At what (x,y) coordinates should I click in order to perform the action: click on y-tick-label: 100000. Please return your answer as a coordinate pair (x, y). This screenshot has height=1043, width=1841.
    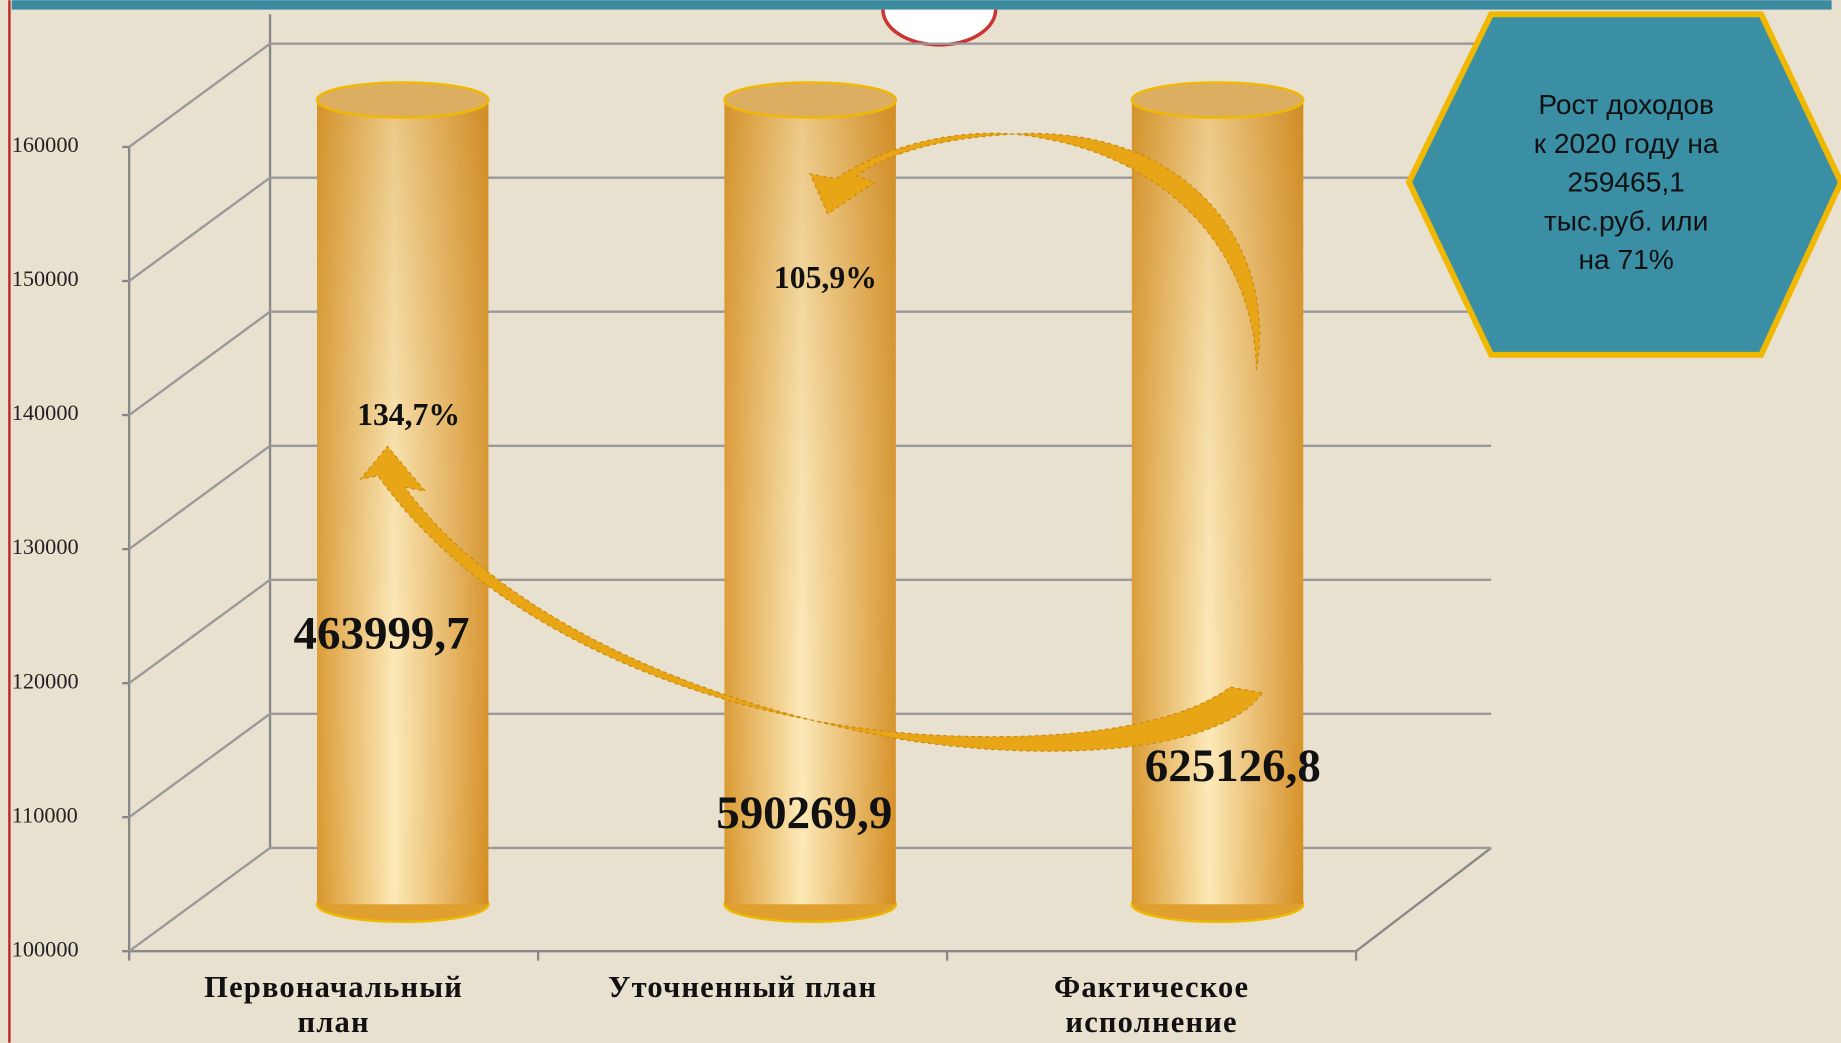
    Looking at the image, I should click on (45, 948).